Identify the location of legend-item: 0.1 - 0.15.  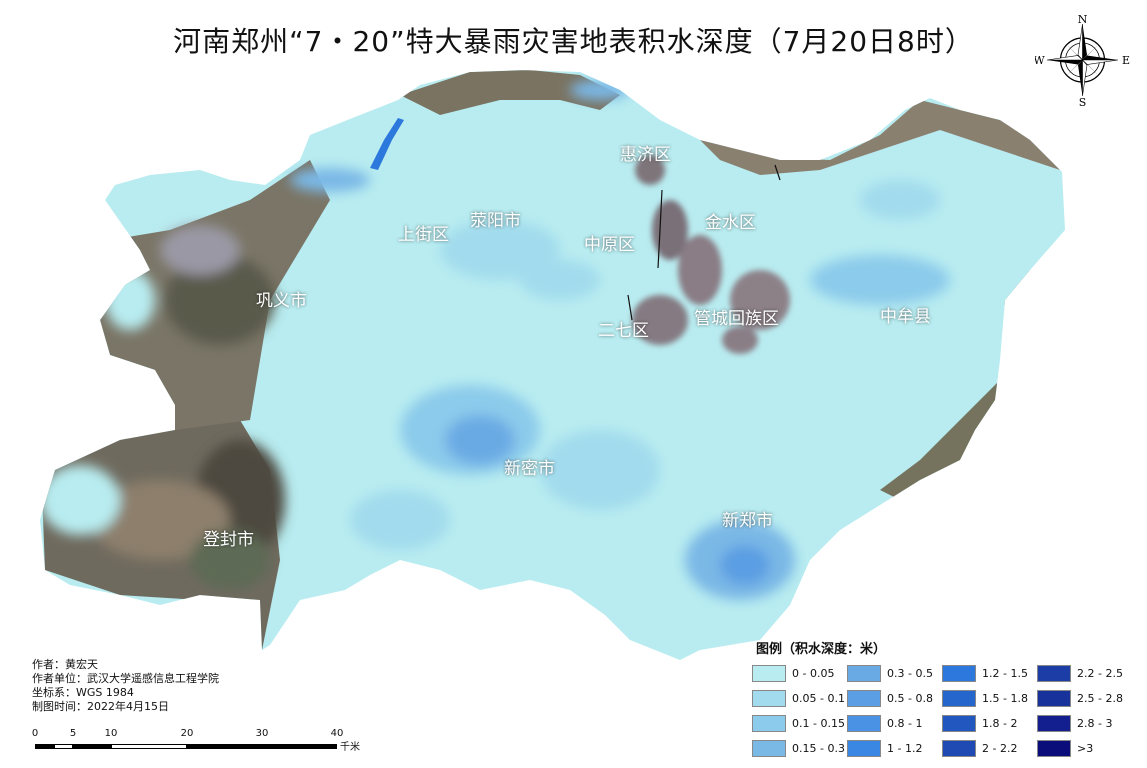
(799, 723).